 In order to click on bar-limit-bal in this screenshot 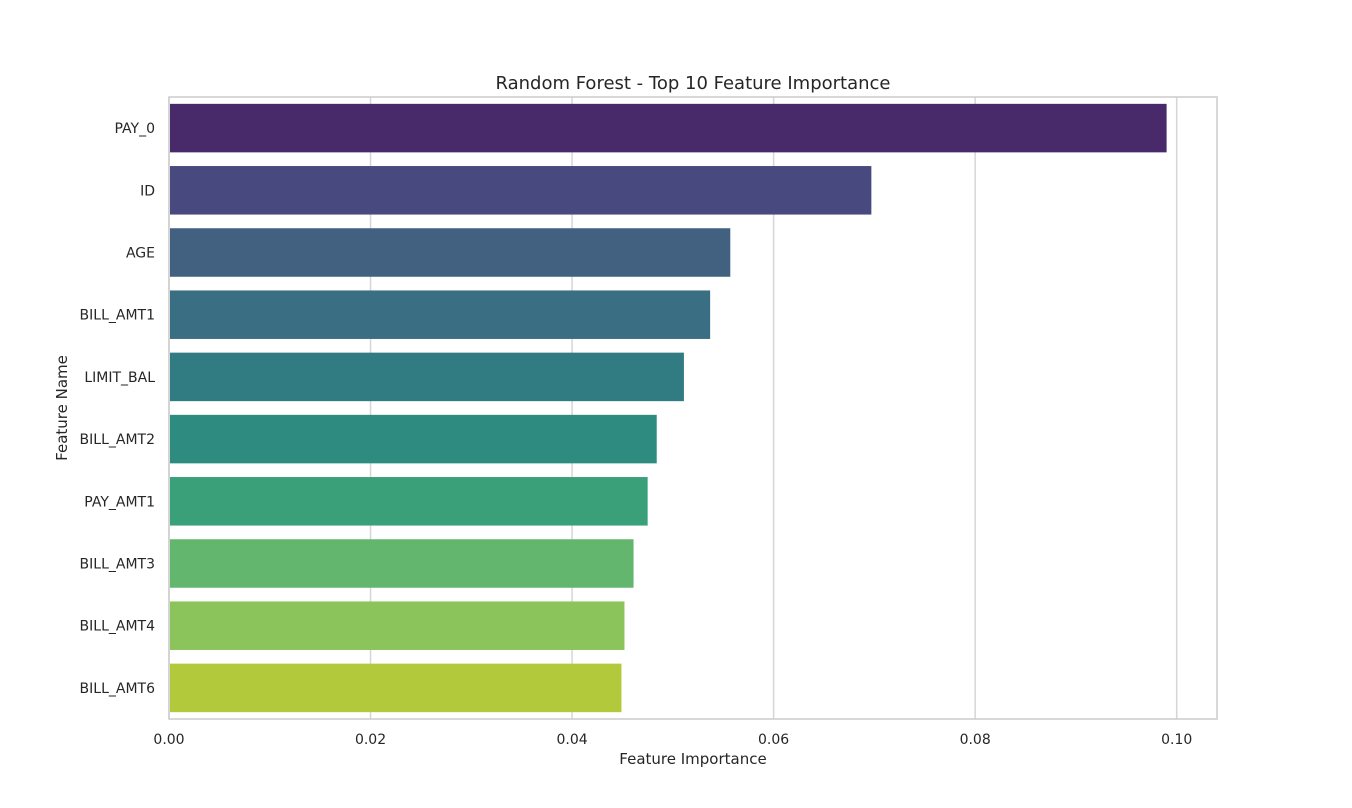, I will do `click(427, 377)`.